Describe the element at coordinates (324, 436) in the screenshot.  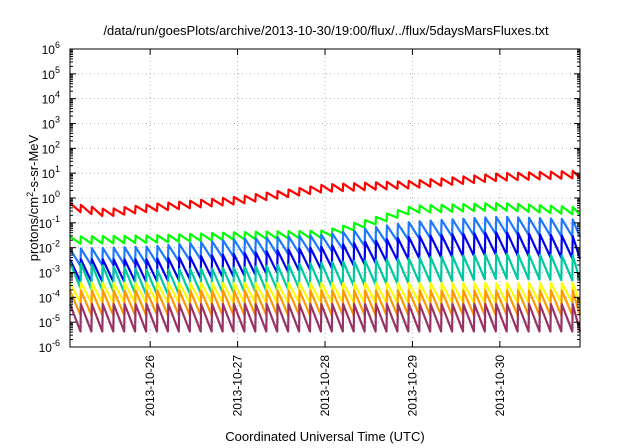
I see `x-axis-label: Coordinated Universal Time (UTC)` at that location.